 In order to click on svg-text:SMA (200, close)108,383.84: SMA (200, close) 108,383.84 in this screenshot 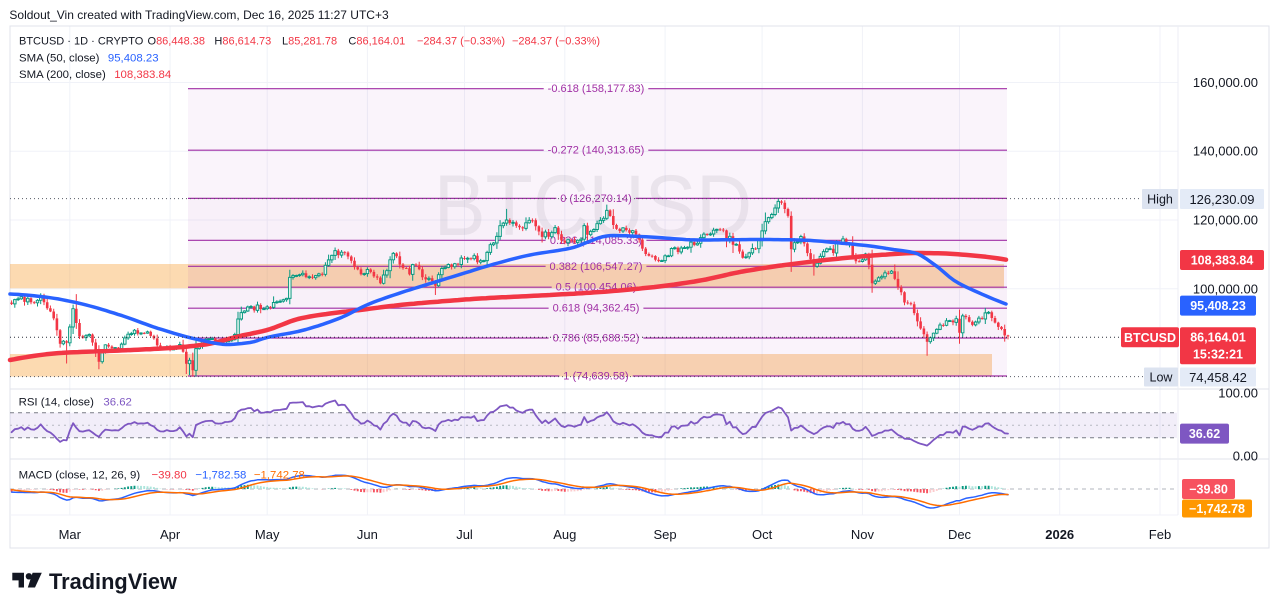, I will do `click(95, 75)`.